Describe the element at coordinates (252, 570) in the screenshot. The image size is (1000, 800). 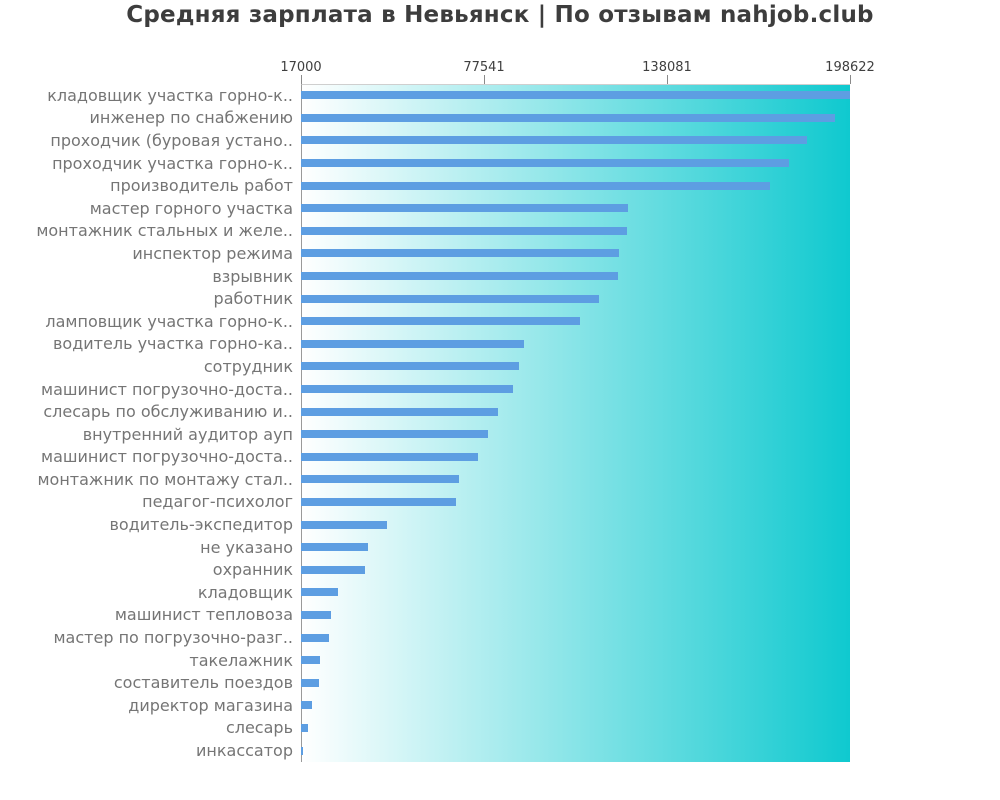
I see `category-label: охранник` at that location.